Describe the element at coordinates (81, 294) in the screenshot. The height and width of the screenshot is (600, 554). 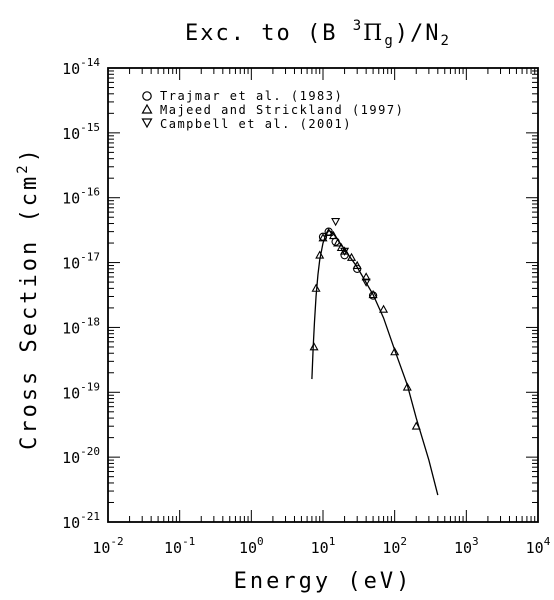
I see `y-tick-labels: 10-21 10-20 10-19 10-18 10-17 10-16 10-15 10-14` at that location.